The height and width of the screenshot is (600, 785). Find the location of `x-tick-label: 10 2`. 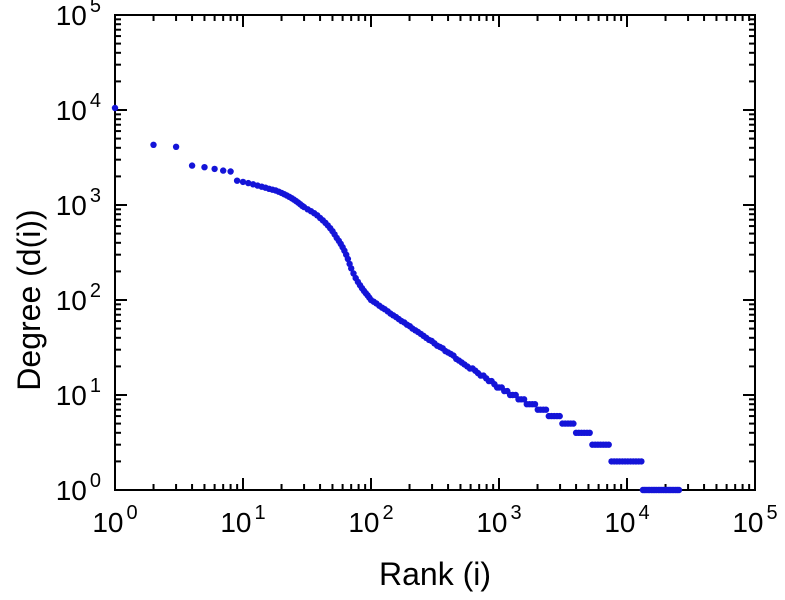

x-tick-label: 10 2 is located at coordinates (370, 520).